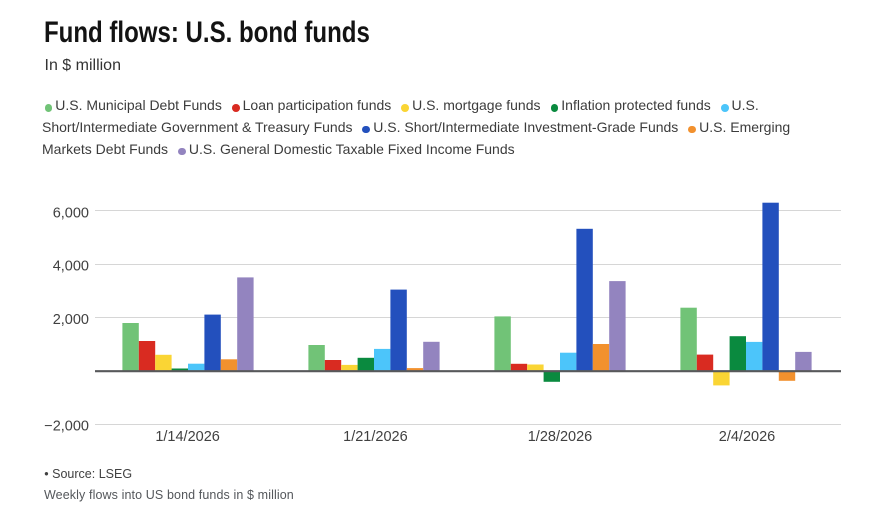 The height and width of the screenshot is (520, 892). Describe the element at coordinates (747, 437) in the screenshot. I see `svg-text: 2/4/2026` at that location.